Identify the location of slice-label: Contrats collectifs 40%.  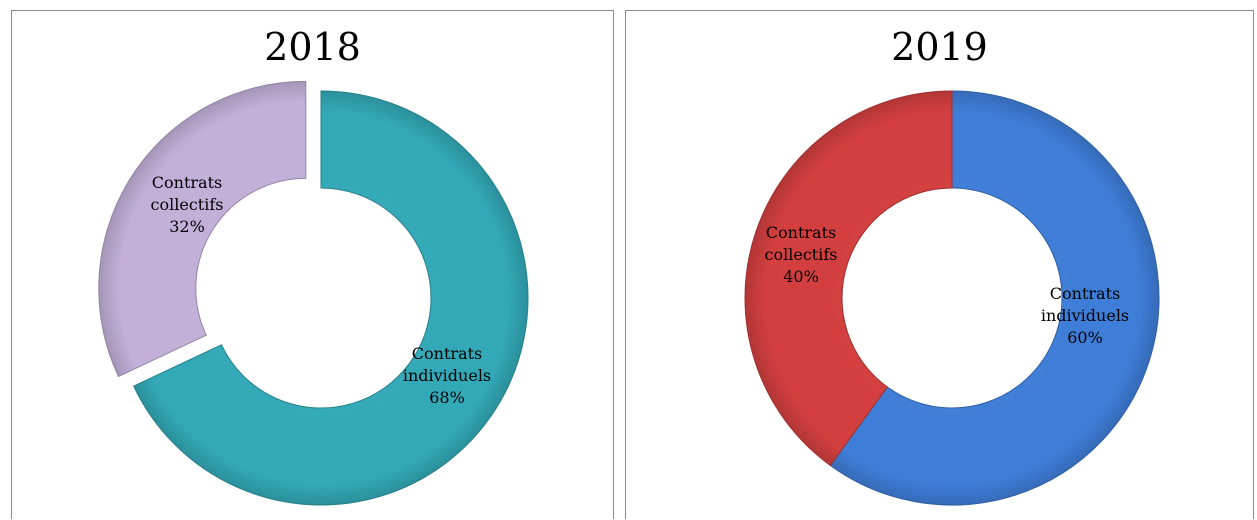
(801, 254).